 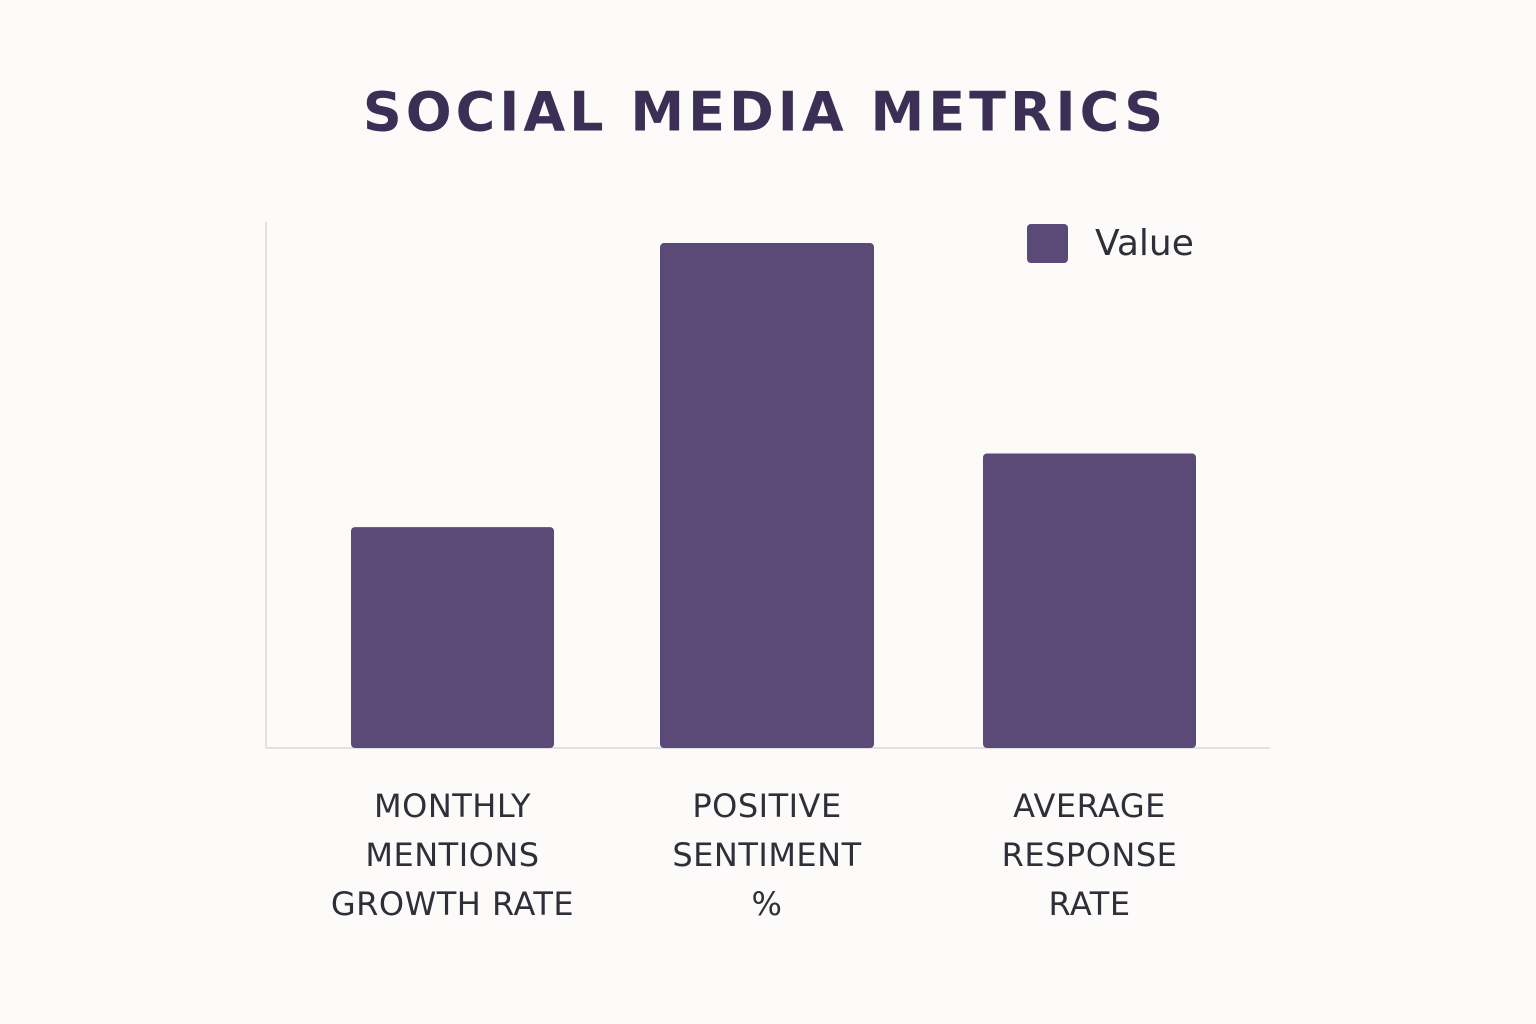 What do you see at coordinates (1089, 855) in the screenshot?
I see `x-tick-label: AVERAGE RESPONSE RATE` at bounding box center [1089, 855].